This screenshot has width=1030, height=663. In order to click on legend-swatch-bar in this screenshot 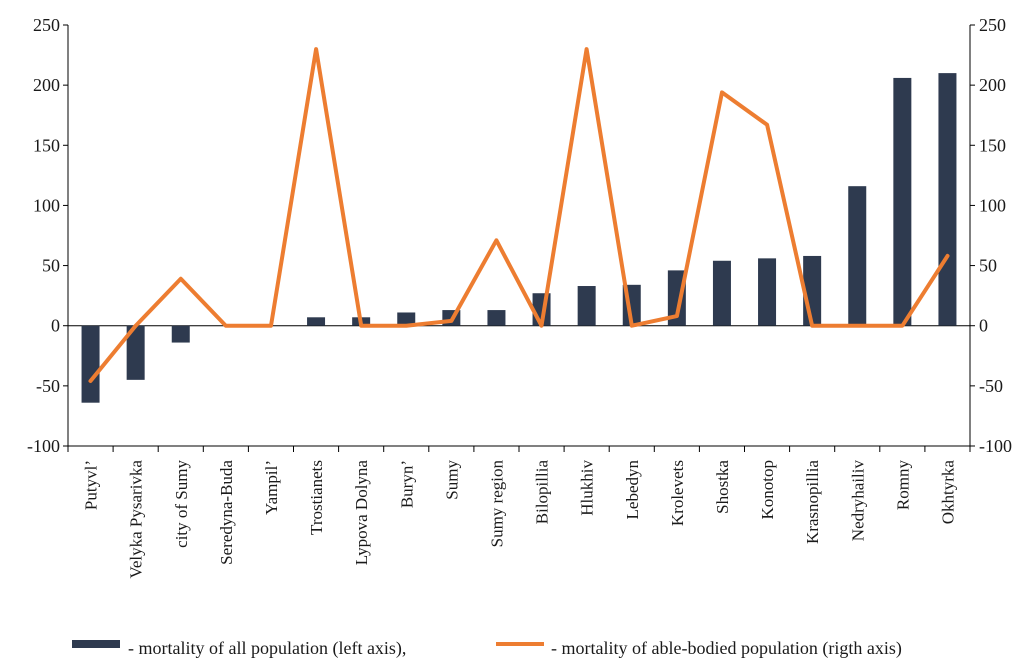, I will do `click(96, 644)`.